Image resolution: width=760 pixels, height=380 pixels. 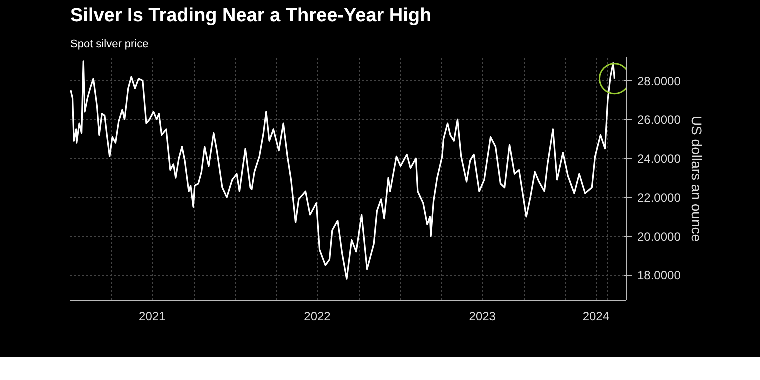 What do you see at coordinates (318, 317) in the screenshot?
I see `x-tick-label: 2022` at bounding box center [318, 317].